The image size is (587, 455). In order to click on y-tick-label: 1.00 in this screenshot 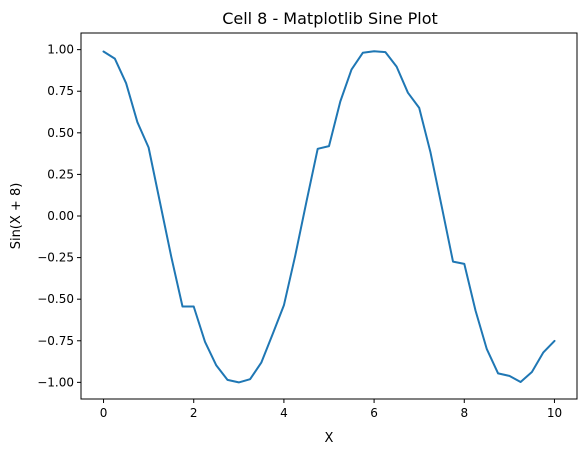, I will do `click(60, 50)`.